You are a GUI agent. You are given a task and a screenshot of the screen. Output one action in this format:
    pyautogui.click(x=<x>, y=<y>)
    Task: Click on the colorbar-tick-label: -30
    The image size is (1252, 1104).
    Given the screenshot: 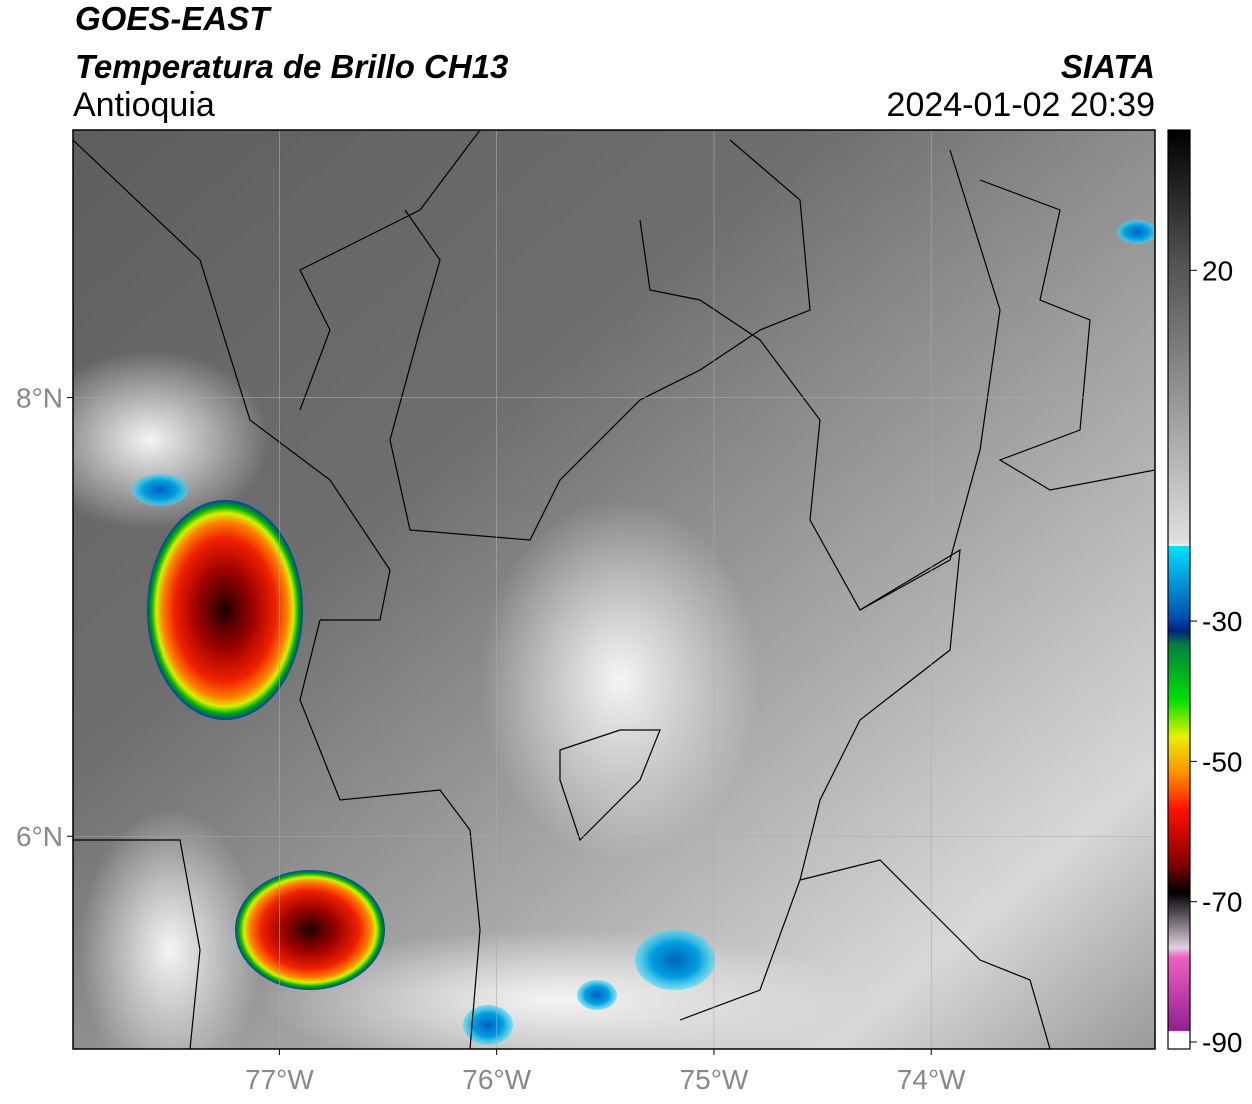 What is the action you would take?
    pyautogui.click(x=1222, y=621)
    